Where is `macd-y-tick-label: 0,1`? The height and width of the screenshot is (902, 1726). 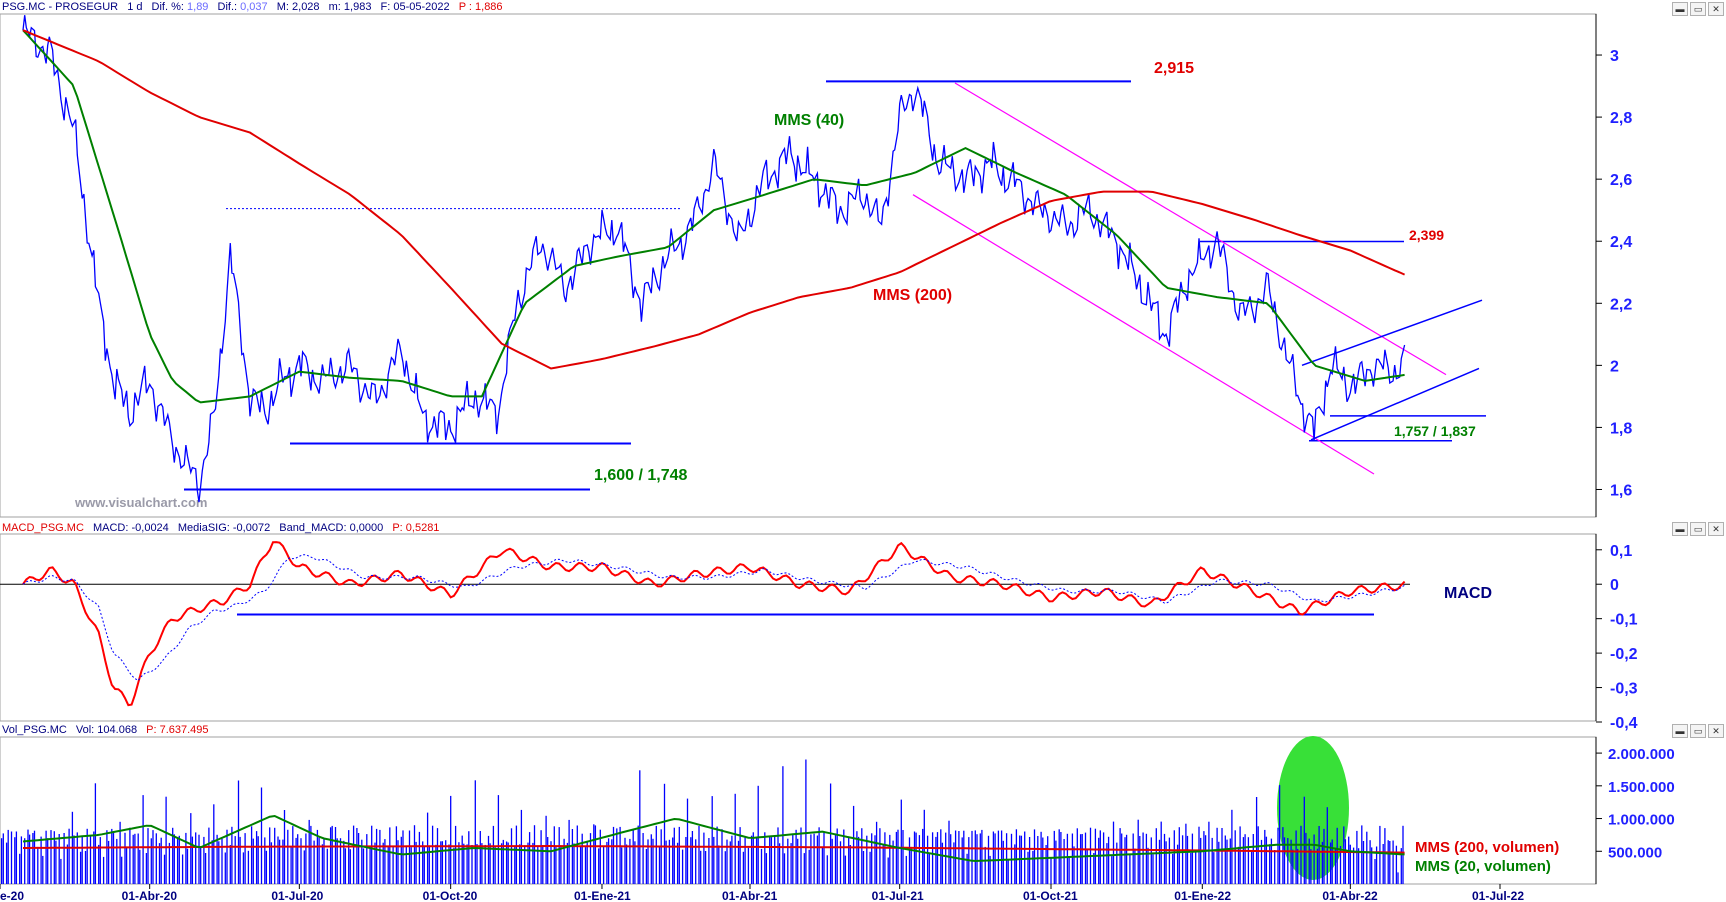
macd-y-tick-label: 0,1 is located at coordinates (1621, 551).